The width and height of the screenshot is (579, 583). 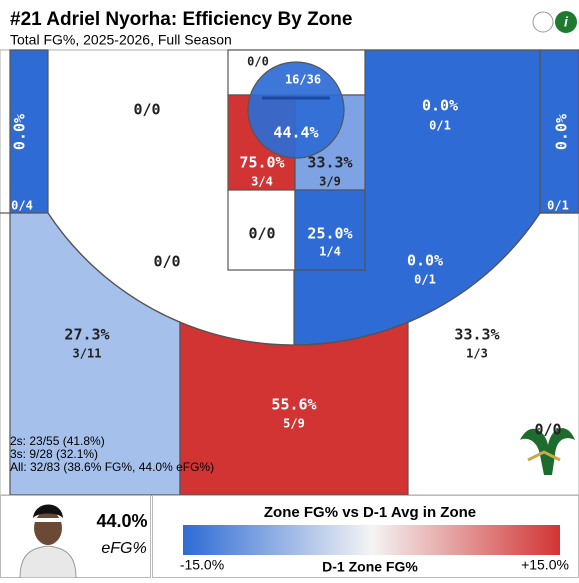 I want to click on zone-pct: 75.0%, so click(x=261, y=163).